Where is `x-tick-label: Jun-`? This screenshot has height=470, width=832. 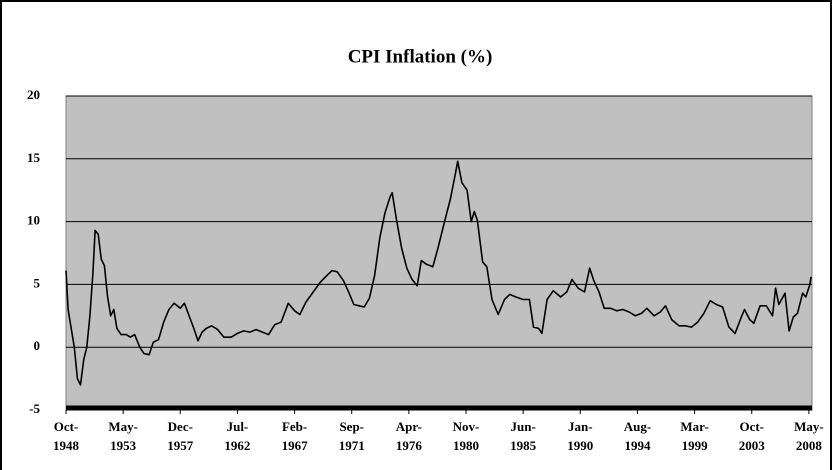
x-tick-label: Jun- is located at coordinates (523, 426).